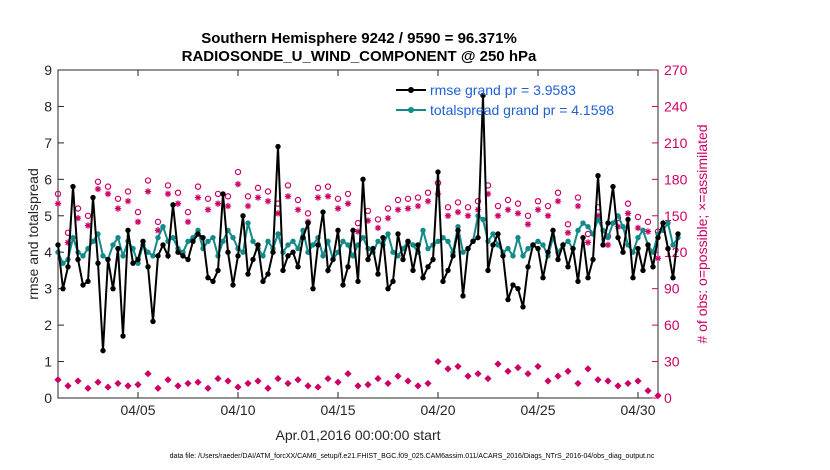 The width and height of the screenshot is (830, 470). I want to click on y-axis-label-left: rmse and totalspread, so click(33, 234).